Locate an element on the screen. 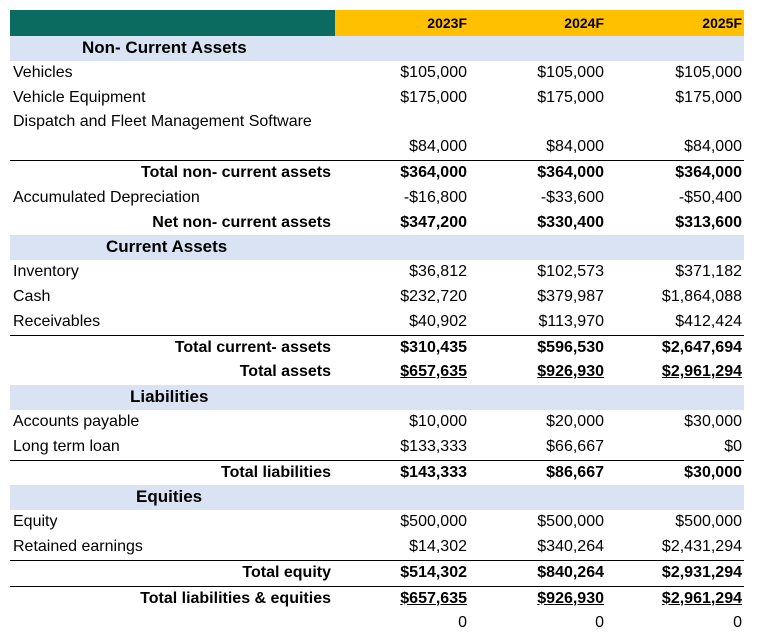 This screenshot has height=643, width=762. cell-2023: $347,200 is located at coordinates (433, 222).